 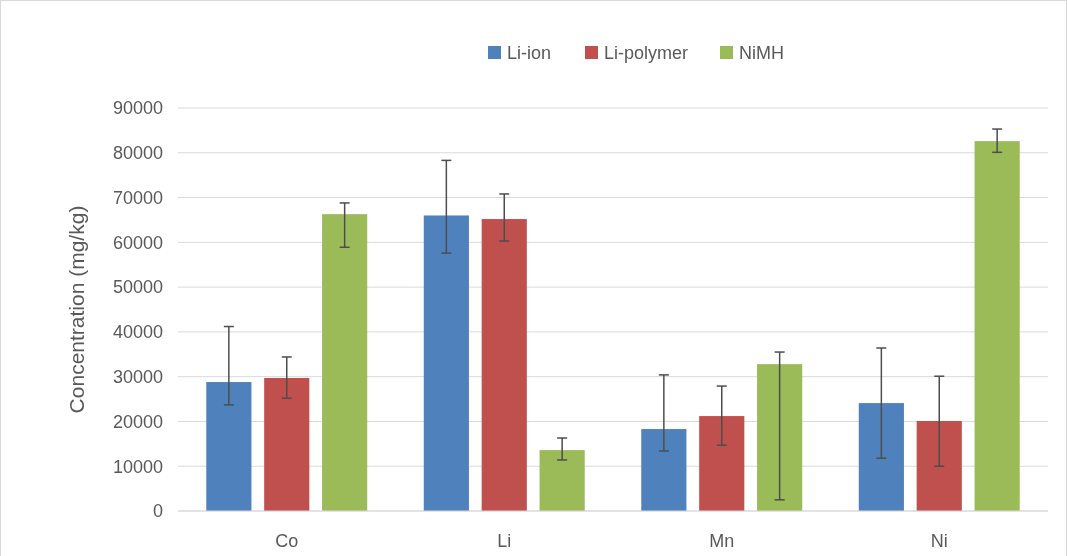 What do you see at coordinates (646, 53) in the screenshot?
I see `legend-label: Li-polymer` at bounding box center [646, 53].